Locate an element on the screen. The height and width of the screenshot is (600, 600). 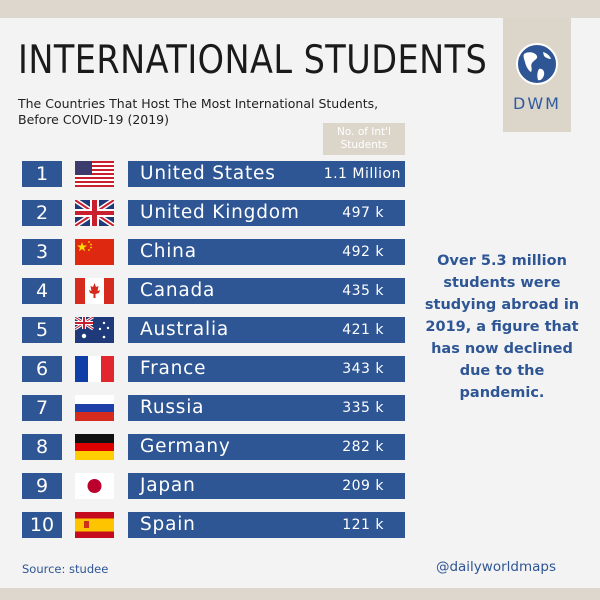
list-item: 2 United Kingdom 497 k is located at coordinates (202, 213).